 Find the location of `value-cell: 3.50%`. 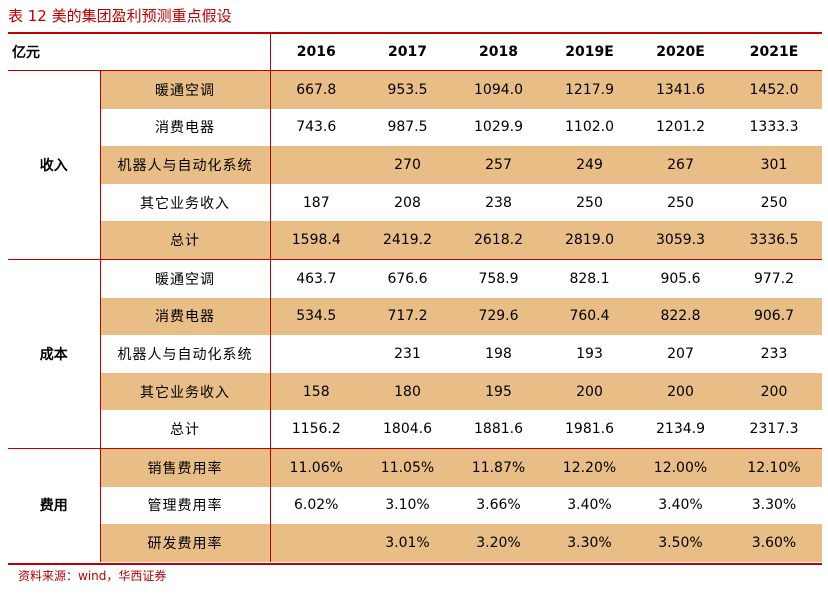

value-cell: 3.50% is located at coordinates (680, 543).